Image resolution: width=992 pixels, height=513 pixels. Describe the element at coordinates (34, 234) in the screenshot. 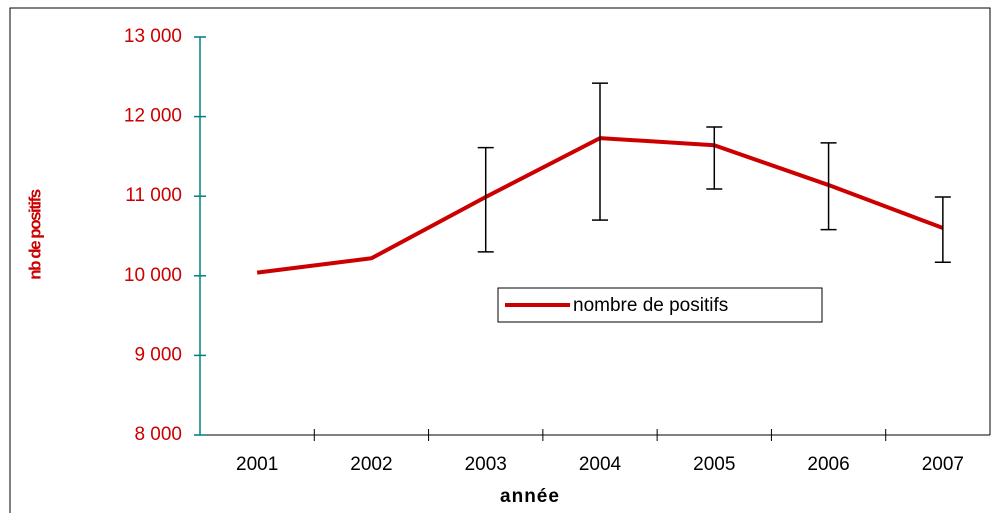

I see `y-axis-label: nb de positifs` at that location.